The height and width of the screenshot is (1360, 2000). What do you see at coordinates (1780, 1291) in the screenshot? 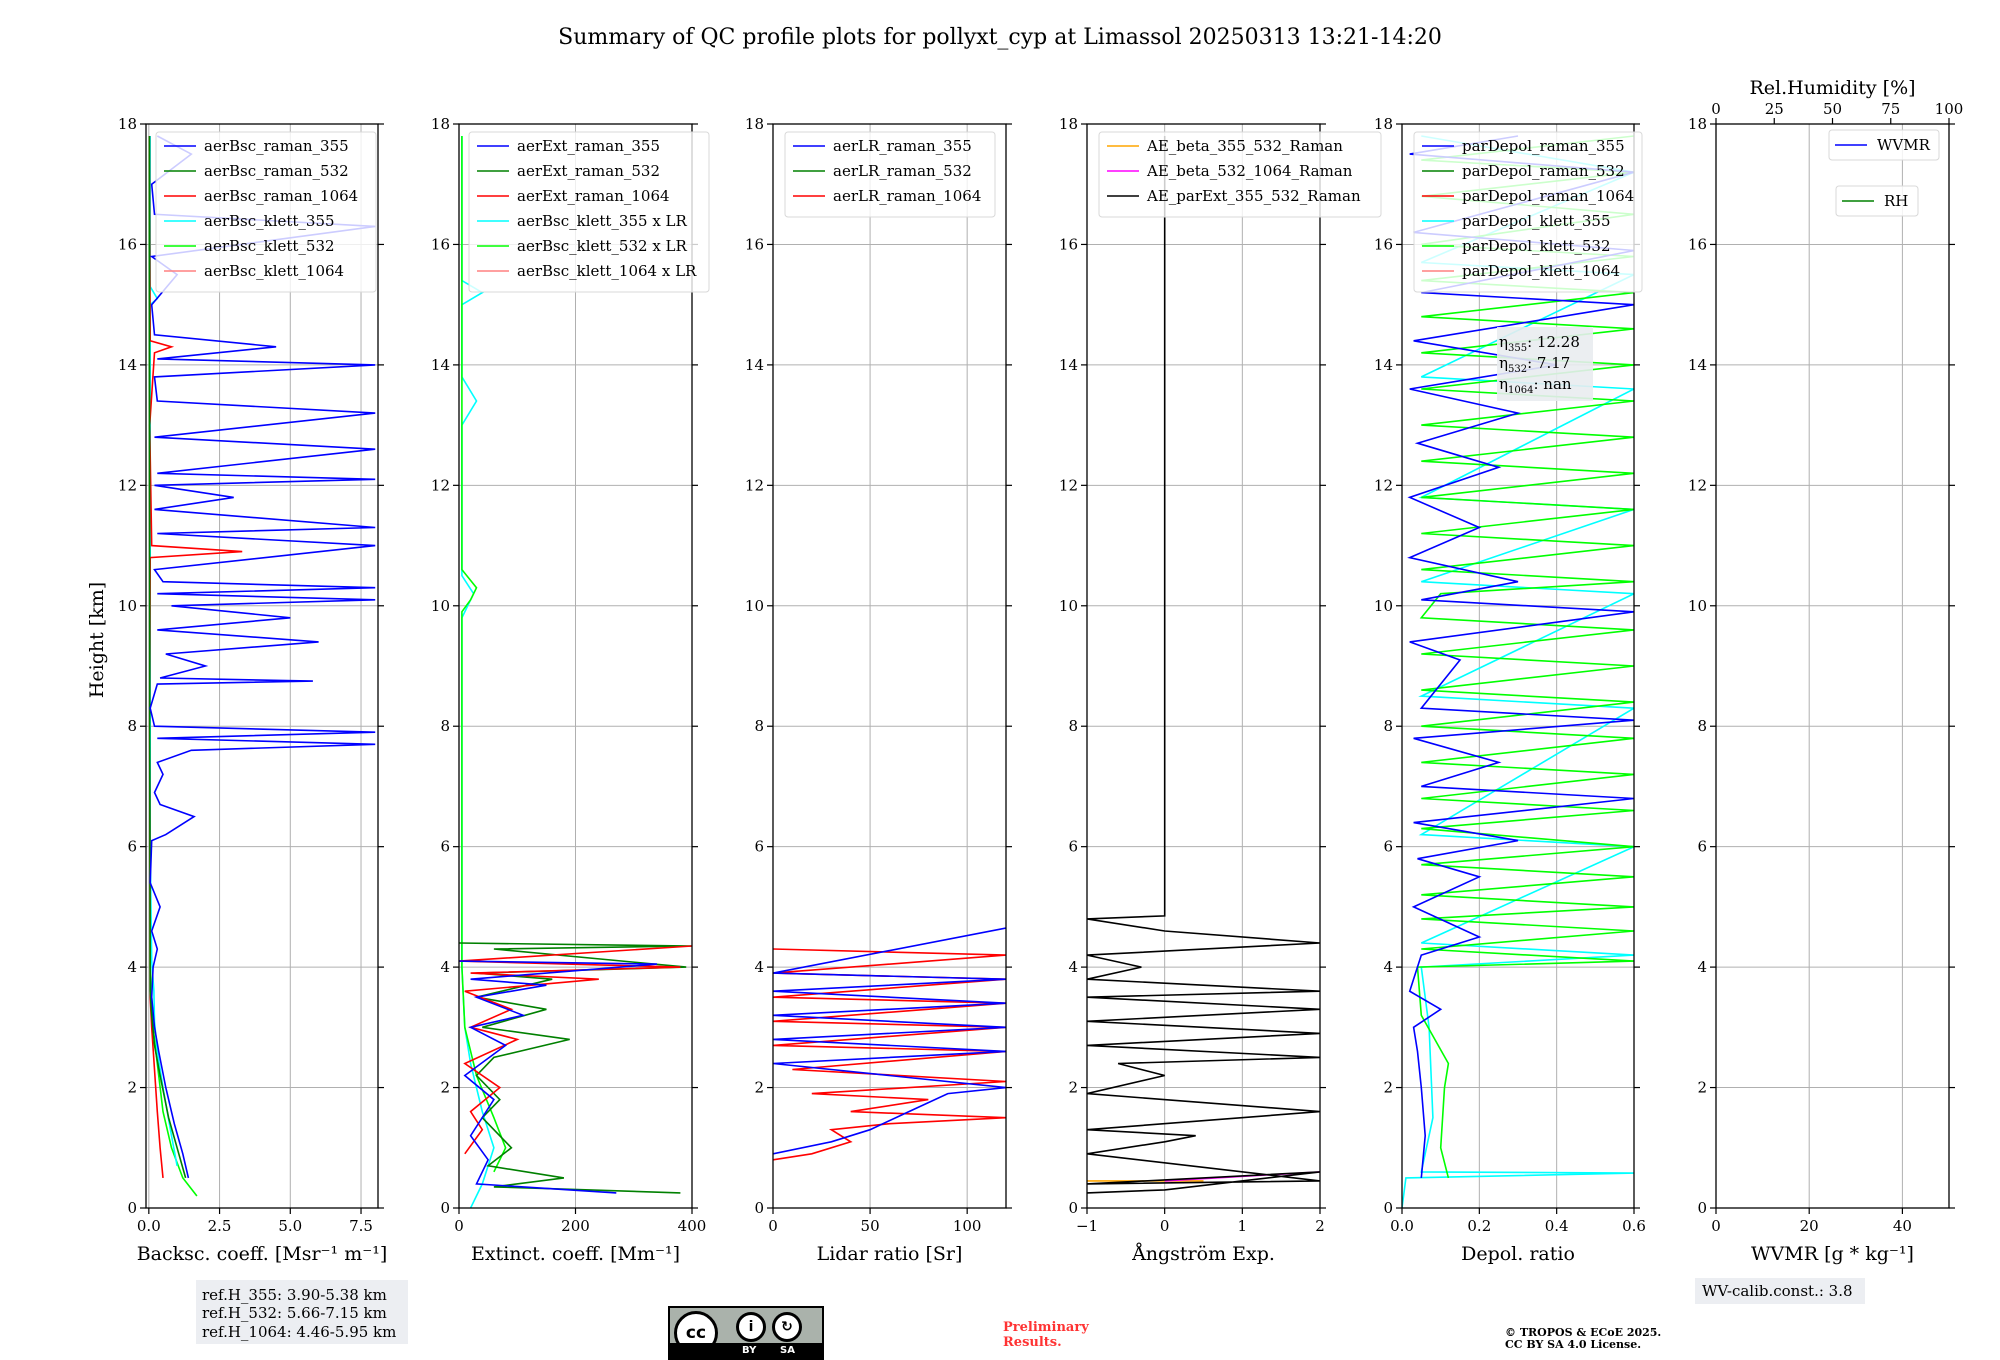
I see `wv-calib-box` at bounding box center [1780, 1291].